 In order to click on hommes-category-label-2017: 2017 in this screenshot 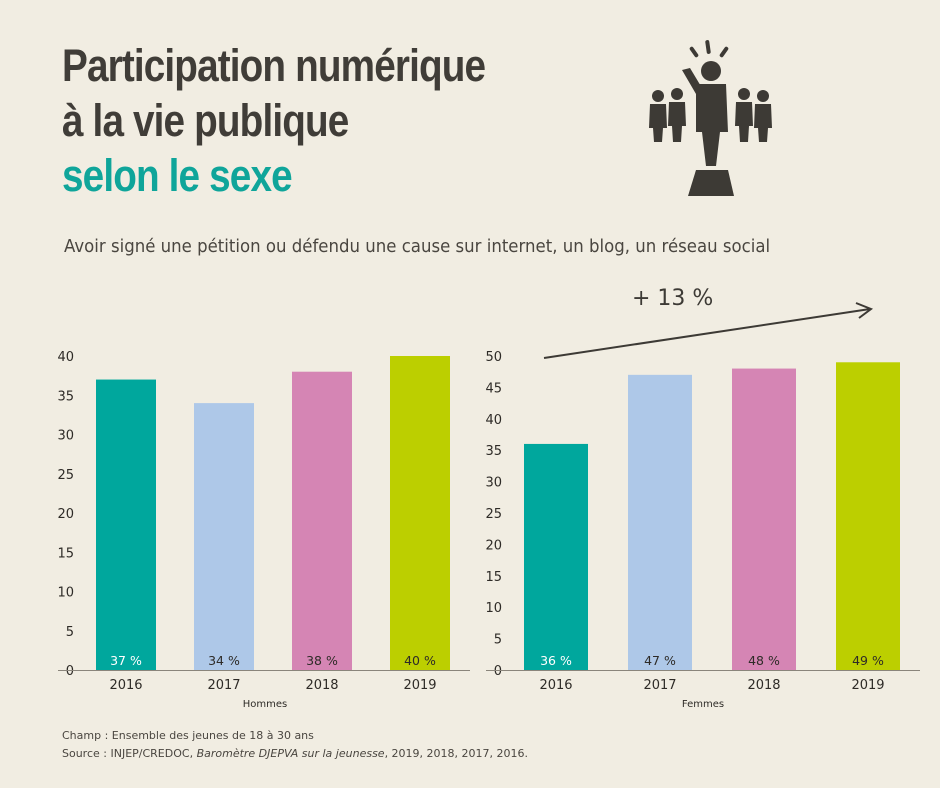, I will do `click(223, 685)`.